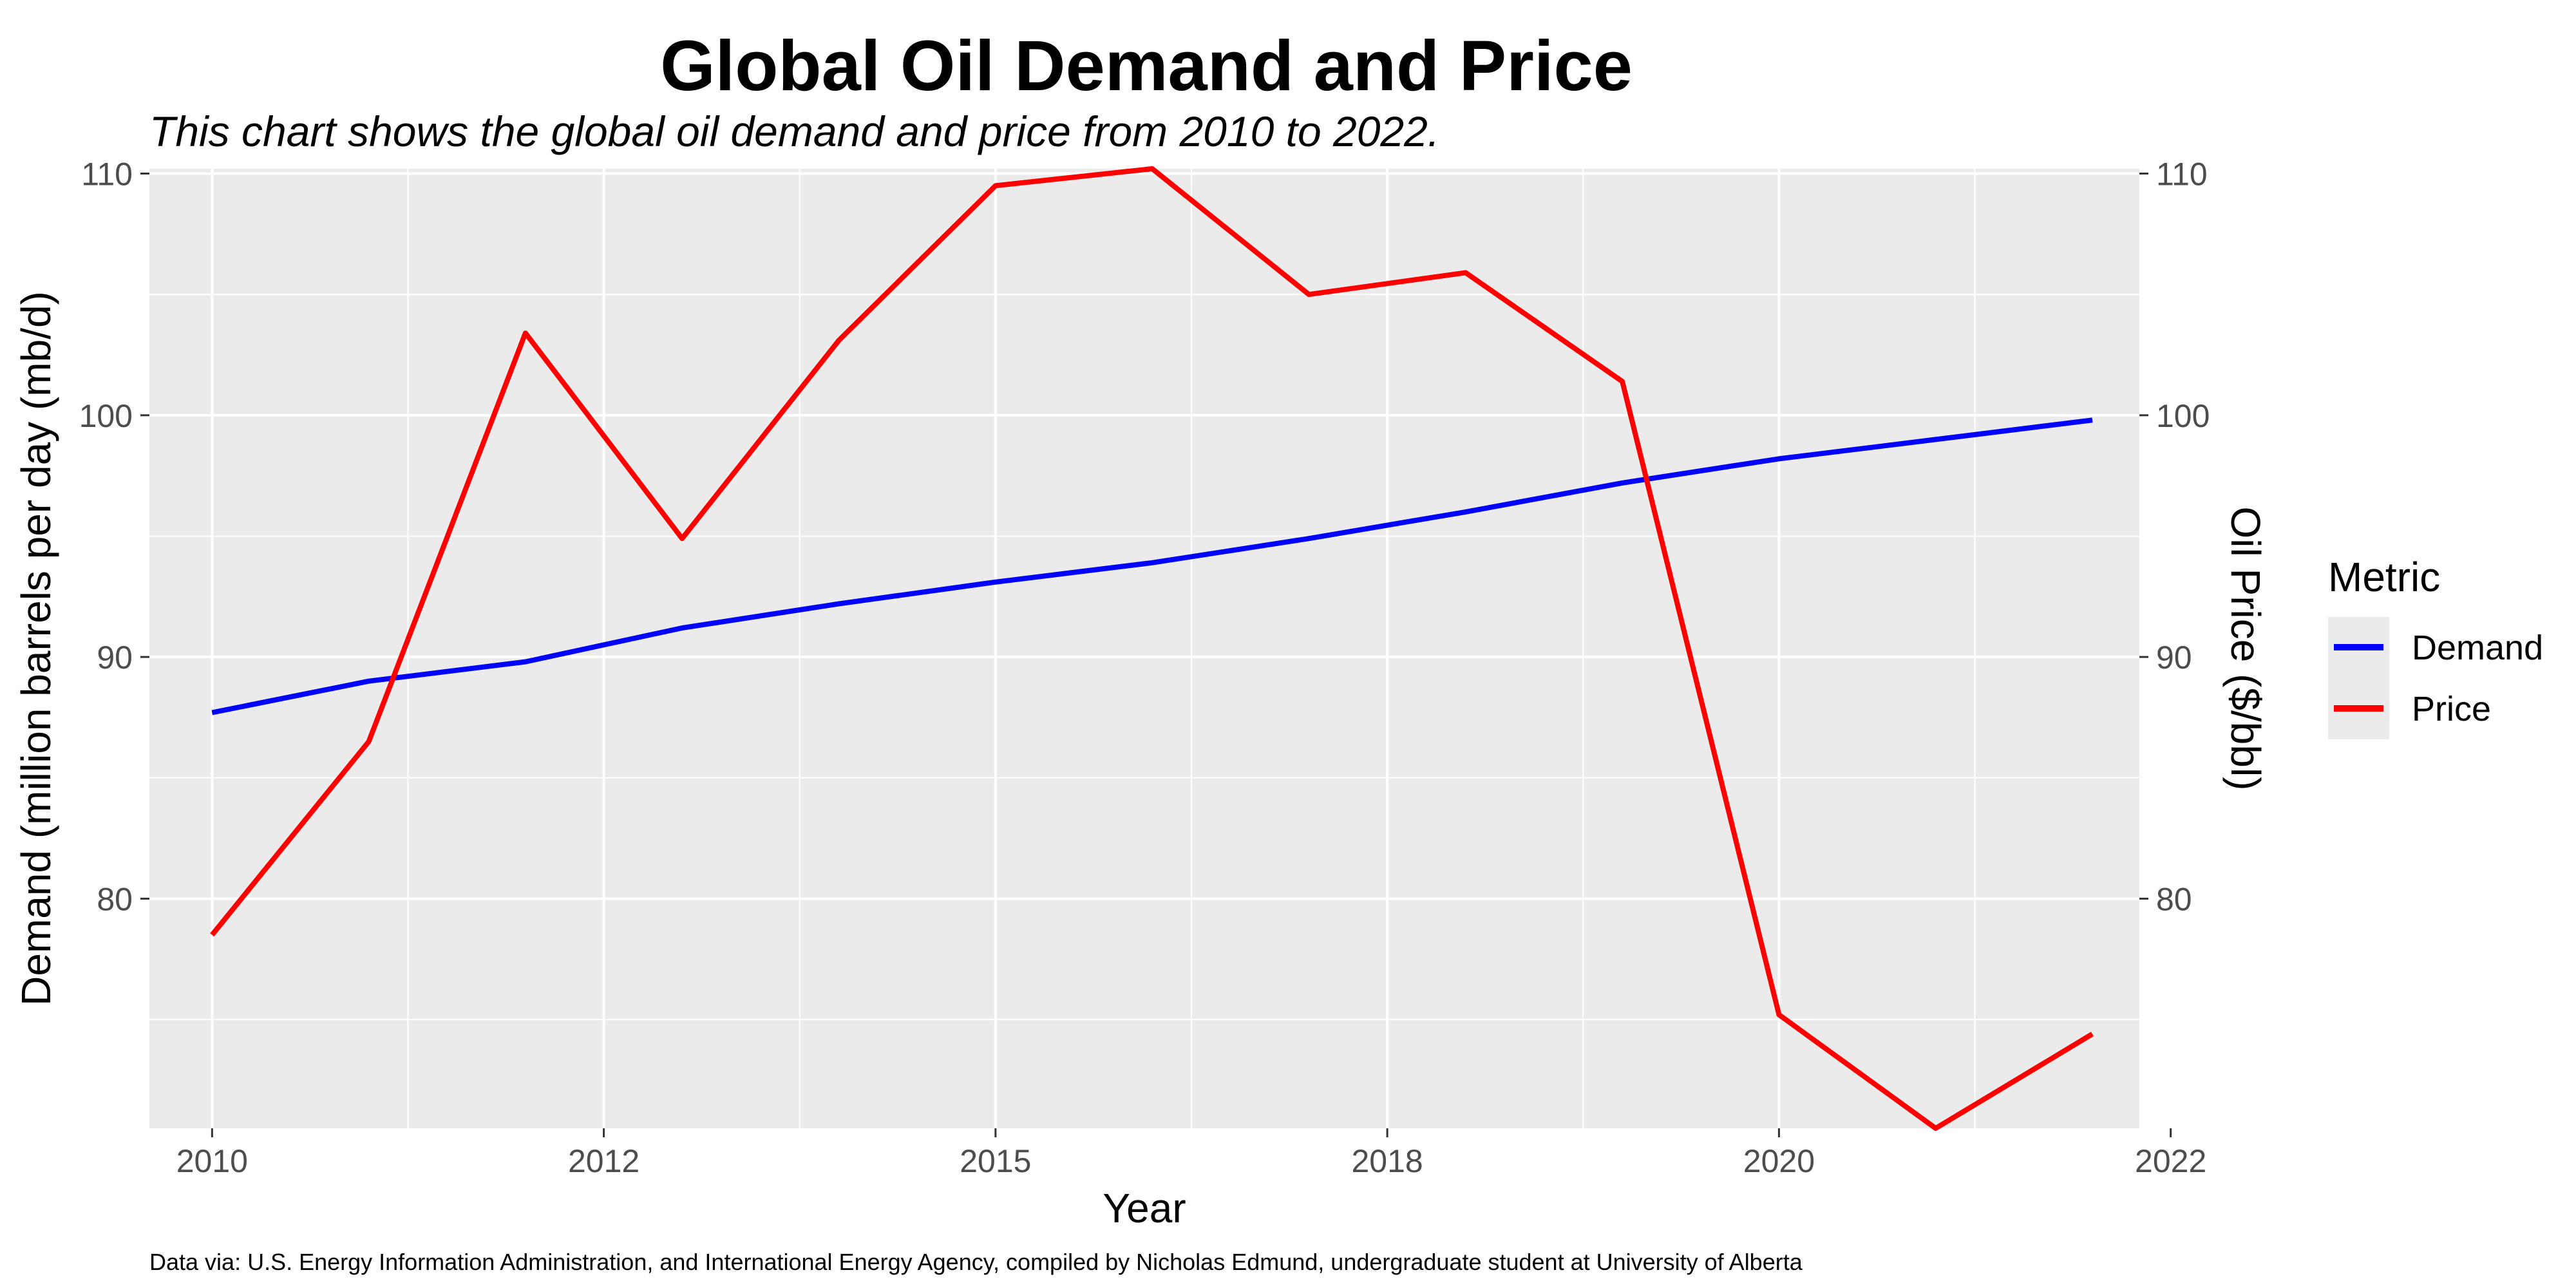 This screenshot has height=1288, width=2576. Describe the element at coordinates (1779, 1161) in the screenshot. I see `x-tick-label: 2020` at that location.